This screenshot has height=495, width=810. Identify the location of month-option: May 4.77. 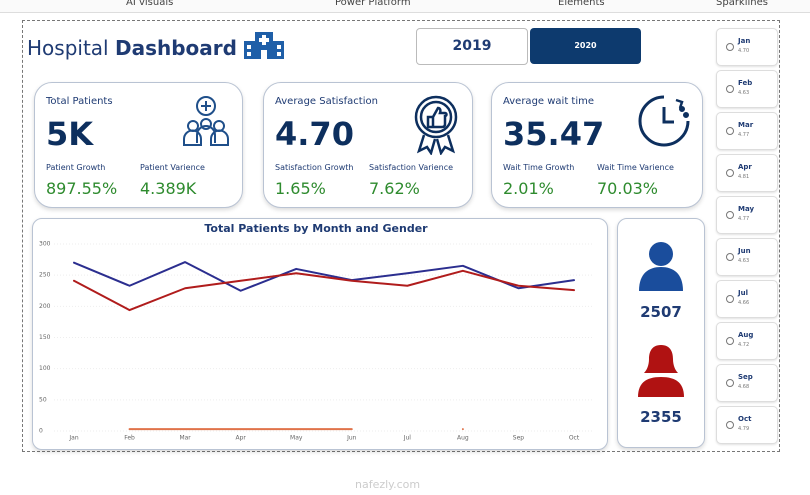
(747, 215).